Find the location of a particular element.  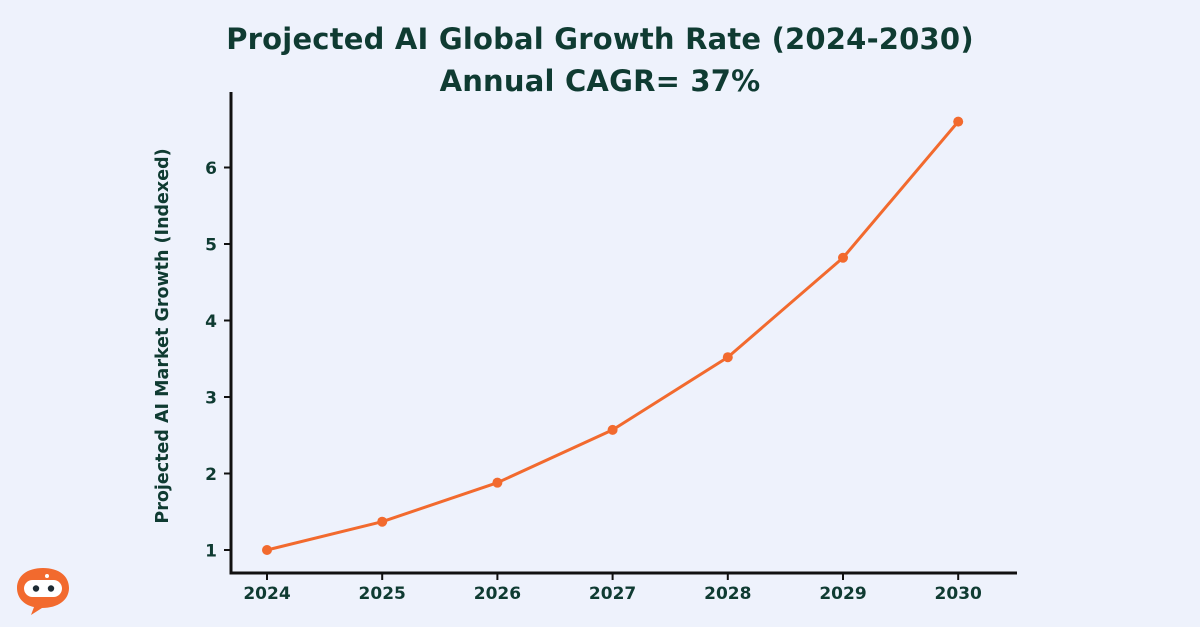

x-tick-label: 2024 is located at coordinates (266, 594).